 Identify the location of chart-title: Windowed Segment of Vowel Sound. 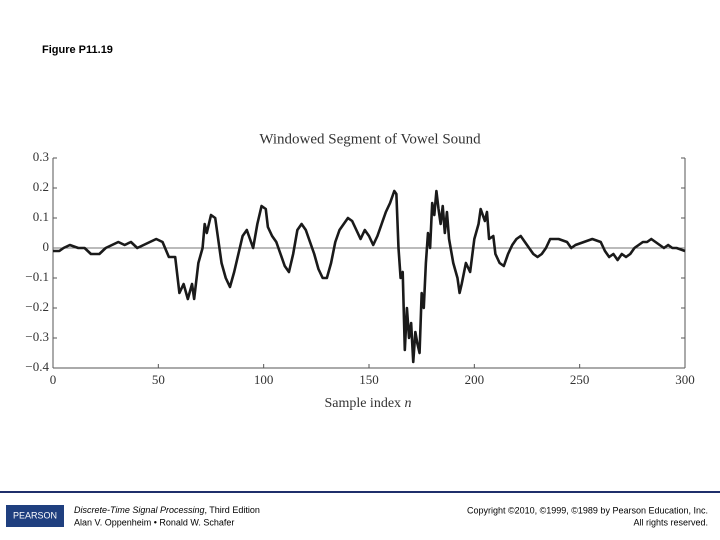
(370, 139).